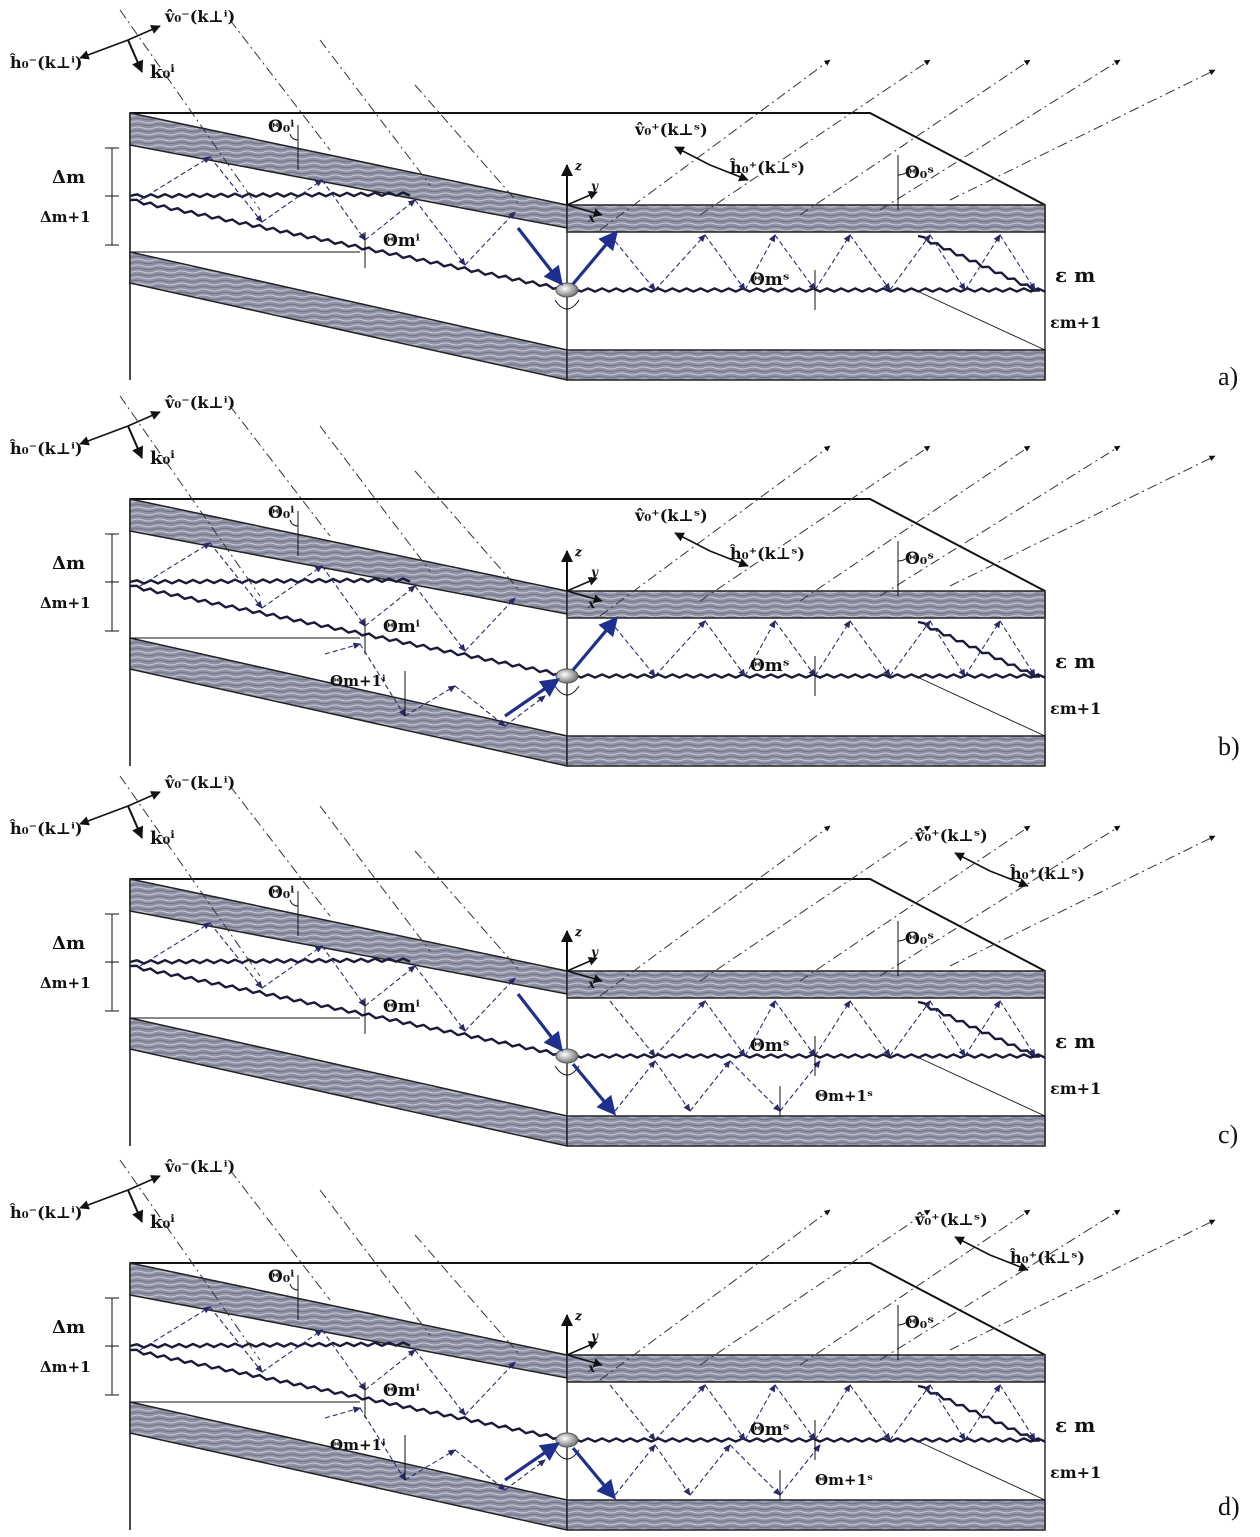 The width and height of the screenshot is (1260, 1537). I want to click on x-axis-label: x, so click(591, 1368).